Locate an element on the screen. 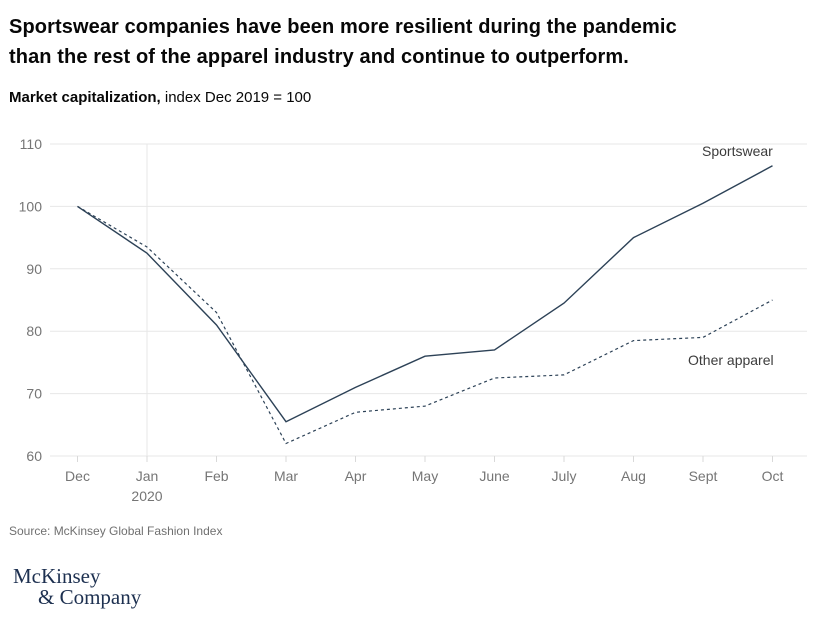 The image size is (823, 637). x-axis-label: July is located at coordinates (564, 476).